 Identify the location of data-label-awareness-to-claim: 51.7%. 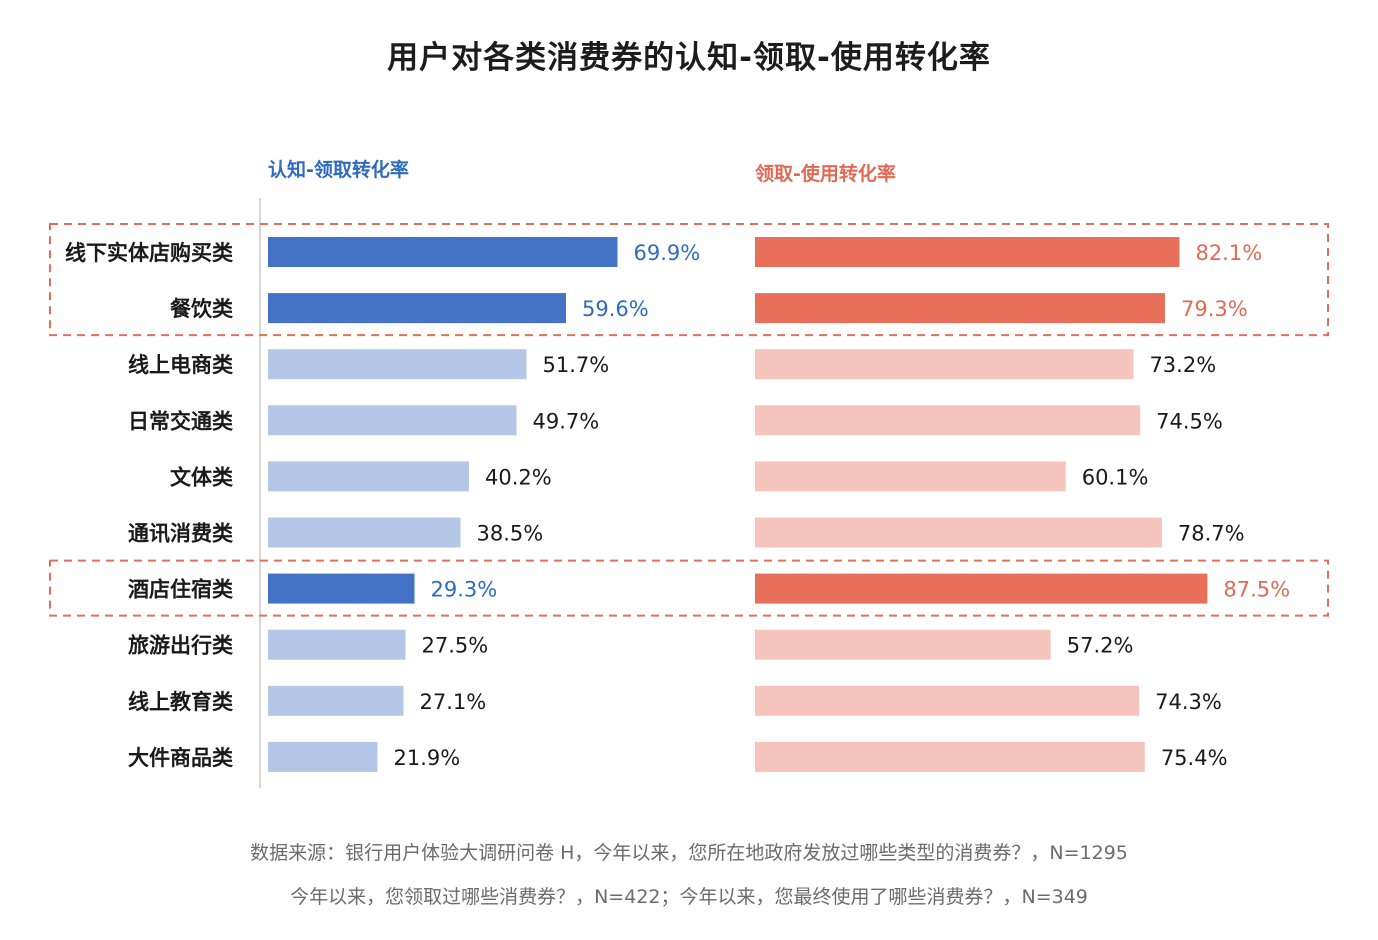
(576, 365).